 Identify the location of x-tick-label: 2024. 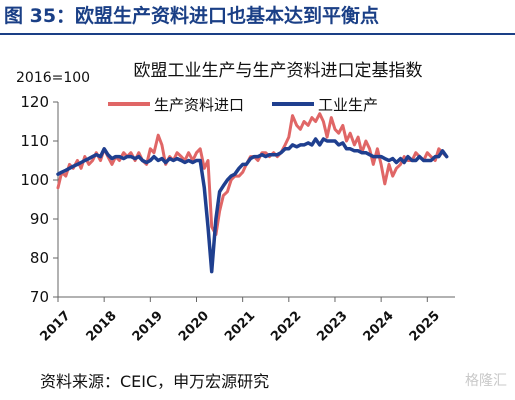
(379, 326).